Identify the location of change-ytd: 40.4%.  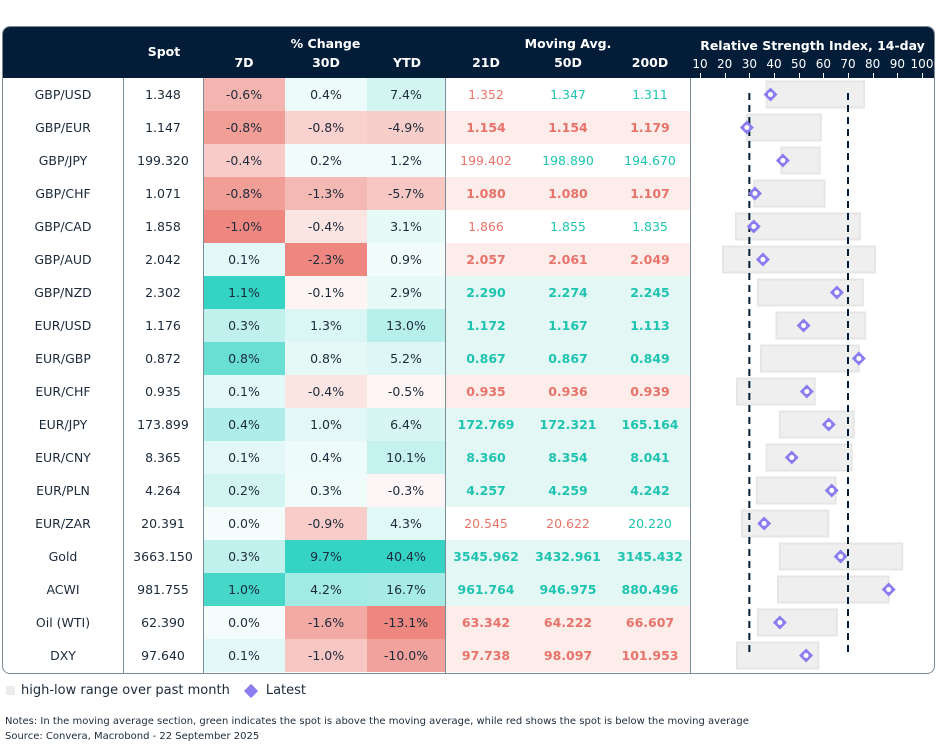
(406, 556).